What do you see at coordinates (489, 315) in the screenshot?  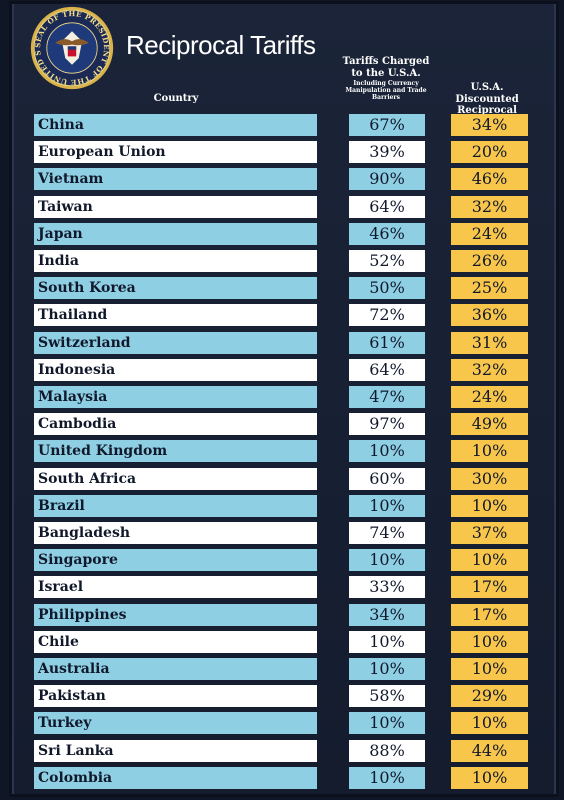 I see `discounted-tariff-cell: 36%` at bounding box center [489, 315].